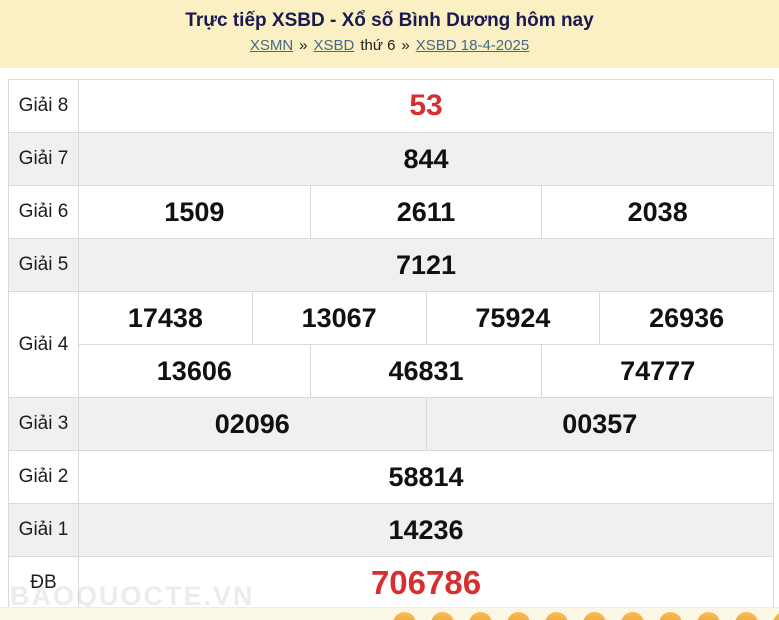  I want to click on prize-values: 1509 2611 2038, so click(426, 212).